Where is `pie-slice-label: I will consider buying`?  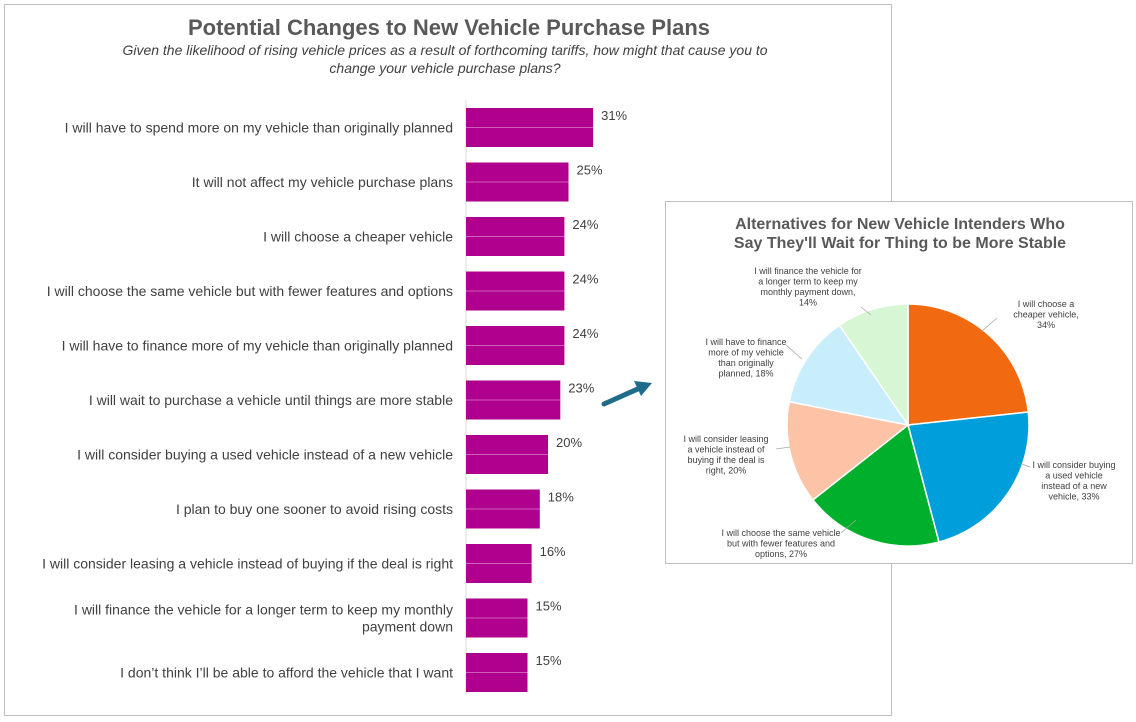 pie-slice-label: I will consider buying is located at coordinates (1073, 465).